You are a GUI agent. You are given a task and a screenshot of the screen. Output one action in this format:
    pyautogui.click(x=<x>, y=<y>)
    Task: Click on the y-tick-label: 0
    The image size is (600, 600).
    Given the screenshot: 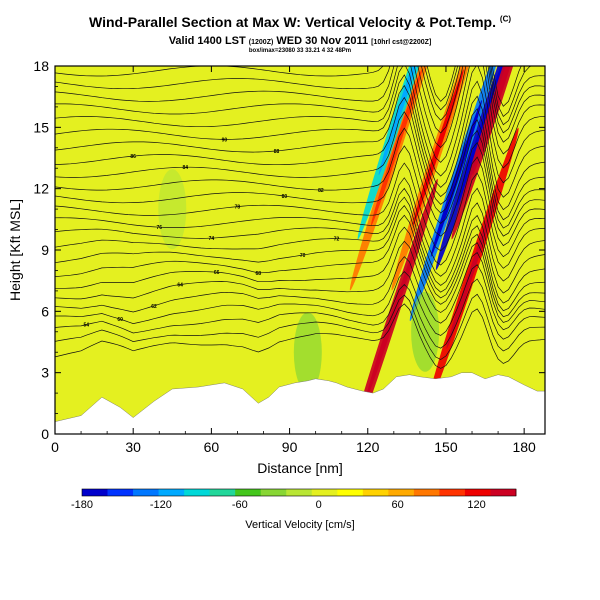 What is the action you would take?
    pyautogui.click(x=45, y=434)
    